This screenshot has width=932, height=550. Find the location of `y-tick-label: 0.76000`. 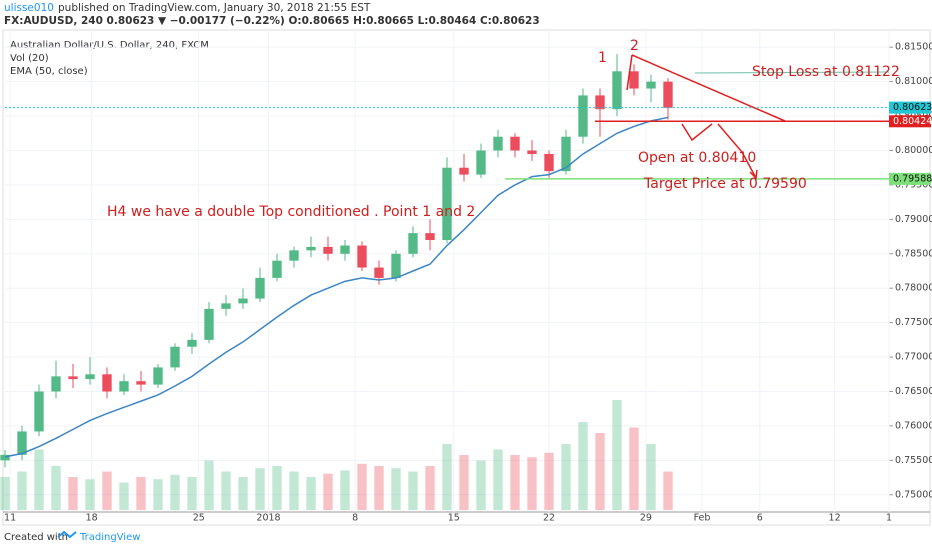

y-tick-label: 0.76000 is located at coordinates (913, 425).